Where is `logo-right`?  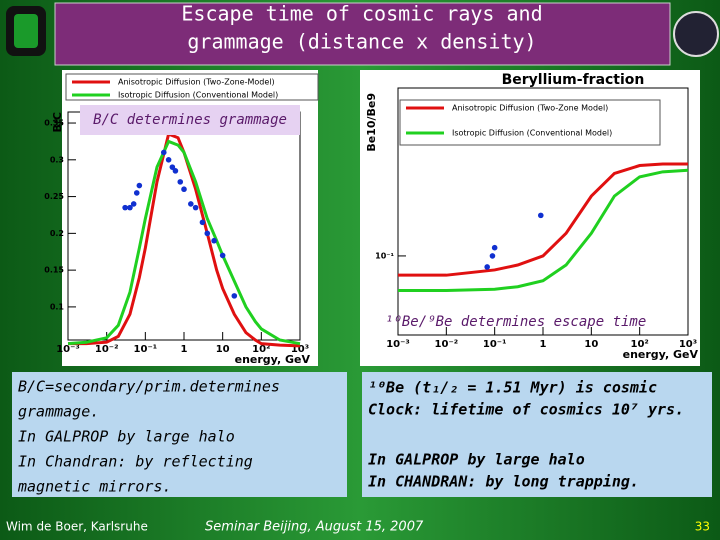
logo-right is located at coordinates (696, 34).